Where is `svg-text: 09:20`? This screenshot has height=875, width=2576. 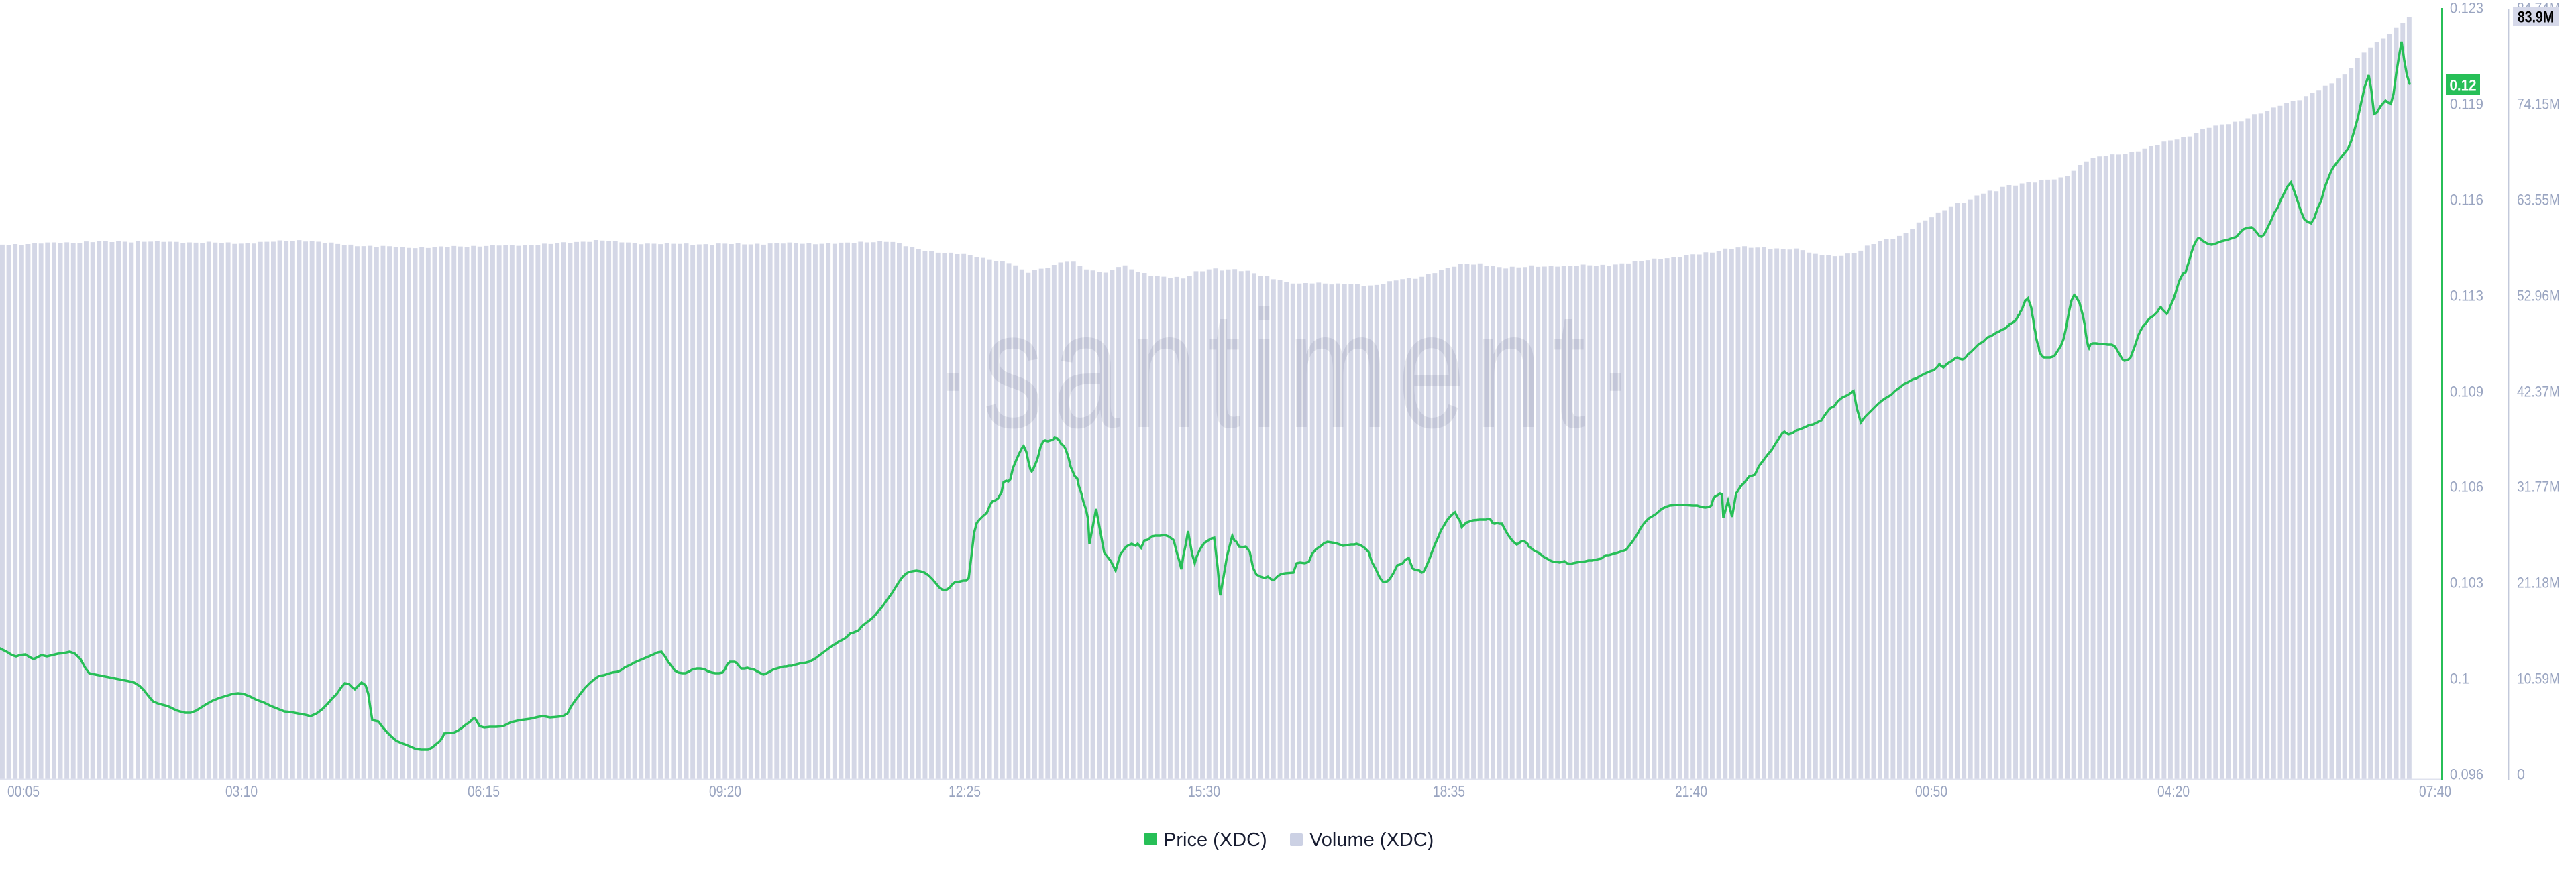 svg-text: 09:20 is located at coordinates (725, 791).